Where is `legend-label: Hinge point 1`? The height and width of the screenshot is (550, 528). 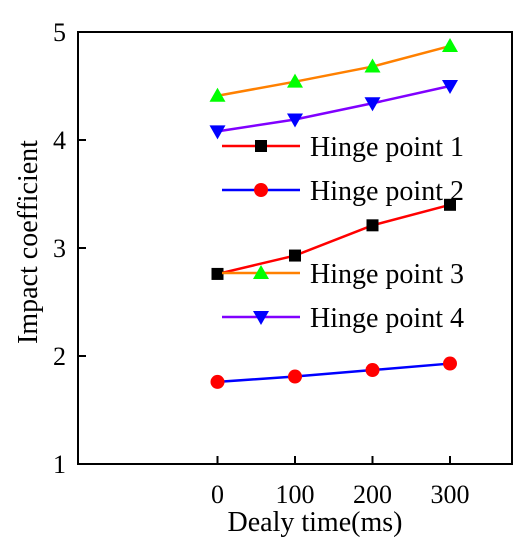
legend-label: Hinge point 1 is located at coordinates (387, 147).